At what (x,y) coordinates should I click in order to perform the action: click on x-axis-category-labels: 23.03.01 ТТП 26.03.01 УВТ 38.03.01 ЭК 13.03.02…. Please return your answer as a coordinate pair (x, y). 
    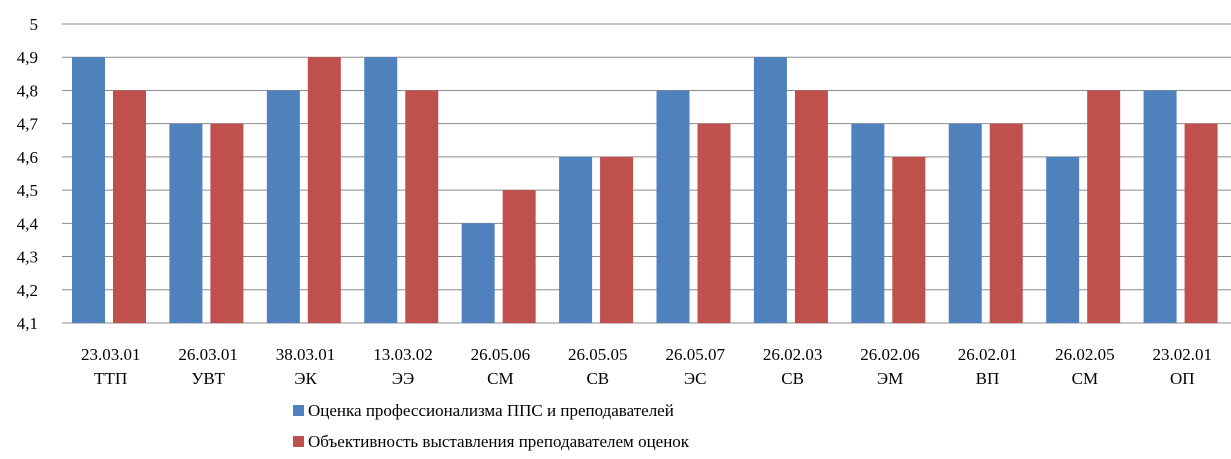
    Looking at the image, I should click on (646, 366).